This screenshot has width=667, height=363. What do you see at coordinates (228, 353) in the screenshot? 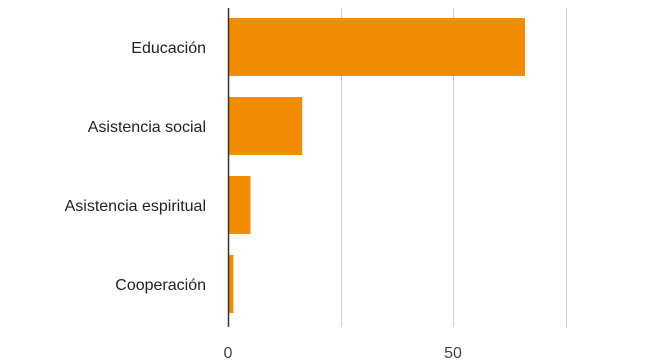
I see `tick-label-0: 0` at bounding box center [228, 353].